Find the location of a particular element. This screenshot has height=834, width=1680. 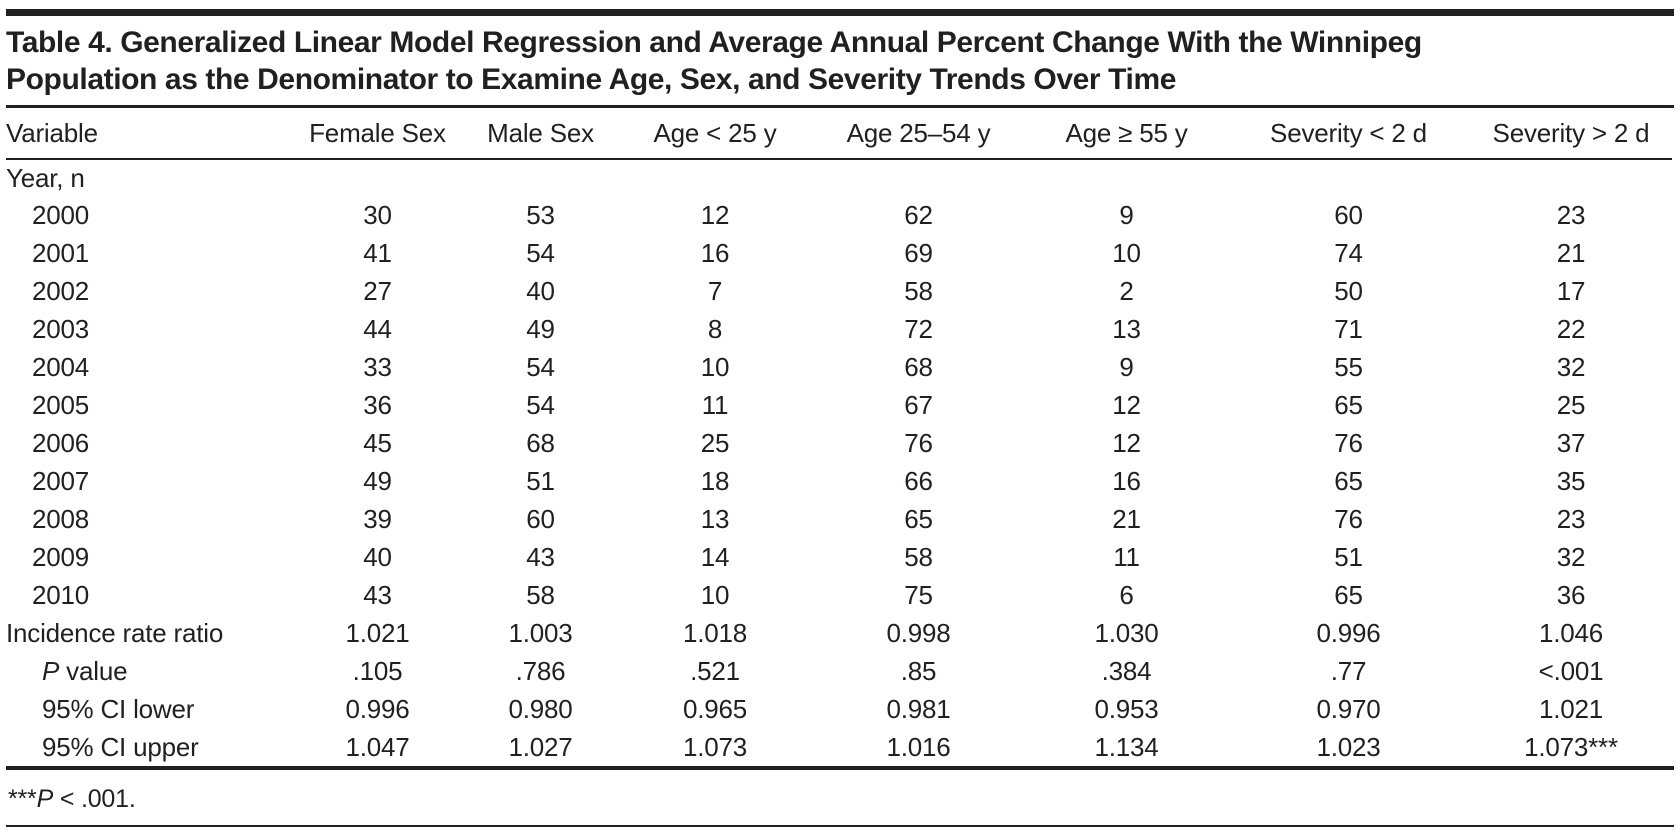

data-cell: 30 is located at coordinates (377, 214).